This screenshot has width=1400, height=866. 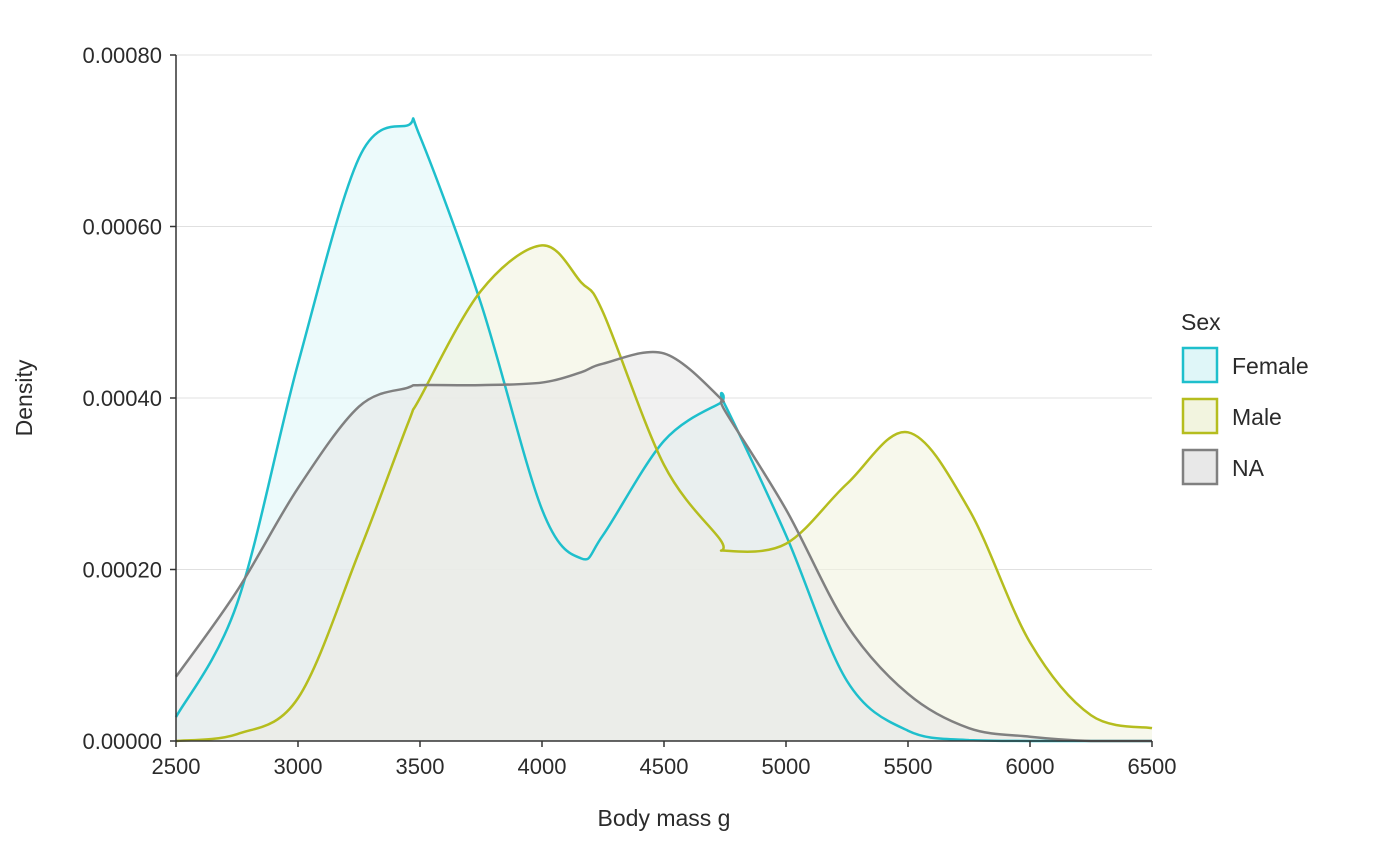 What do you see at coordinates (1201, 322) in the screenshot?
I see `legend-title: Sex` at bounding box center [1201, 322].